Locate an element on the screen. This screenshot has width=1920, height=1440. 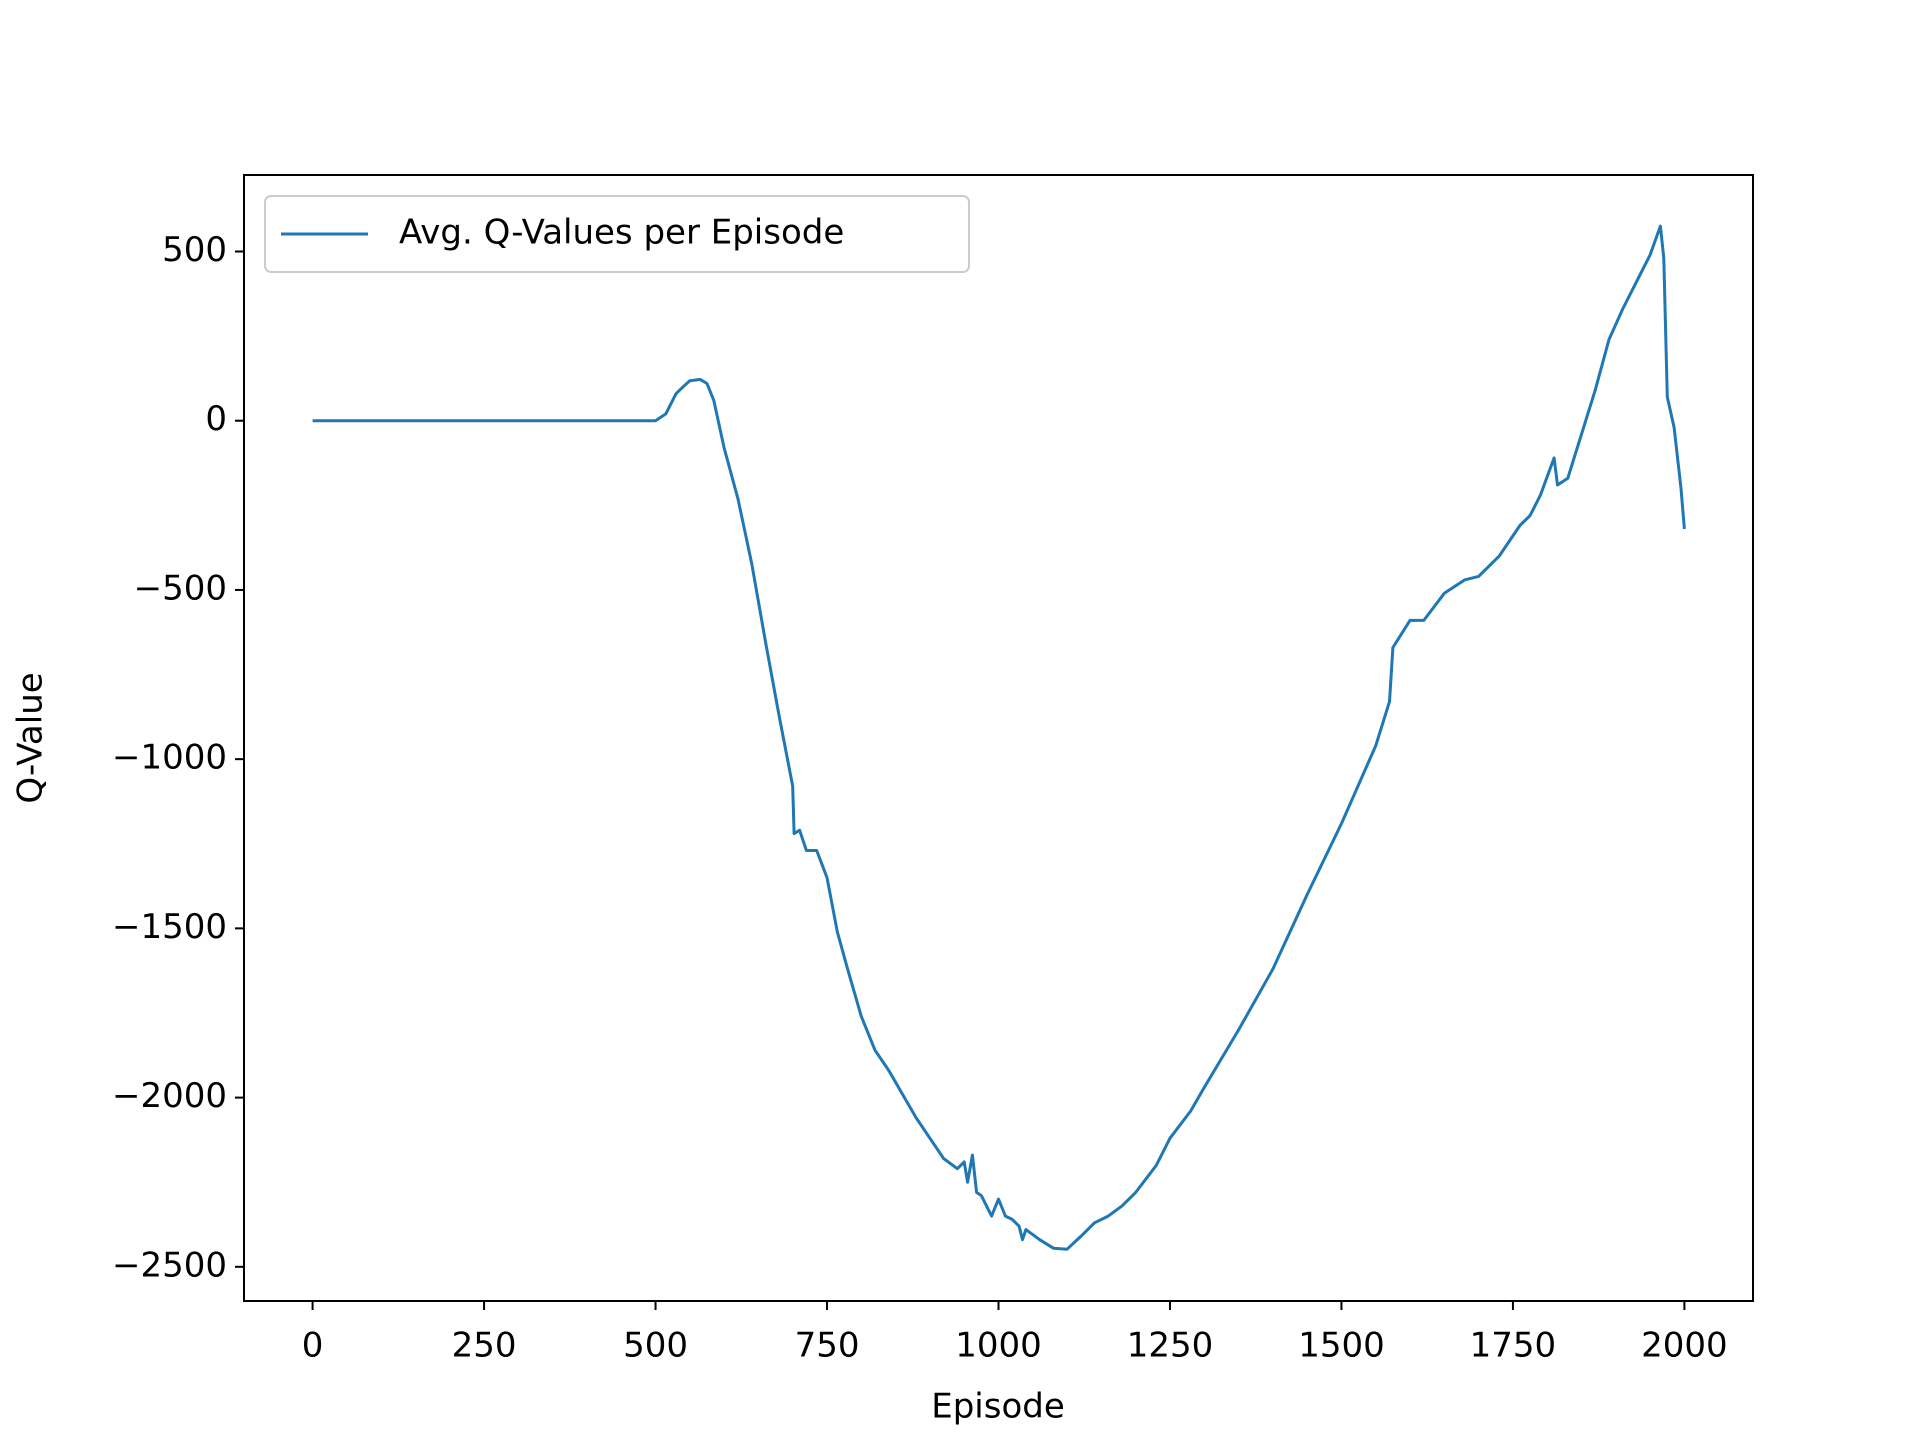
y-tick-label: −1500 is located at coordinates (169, 927).